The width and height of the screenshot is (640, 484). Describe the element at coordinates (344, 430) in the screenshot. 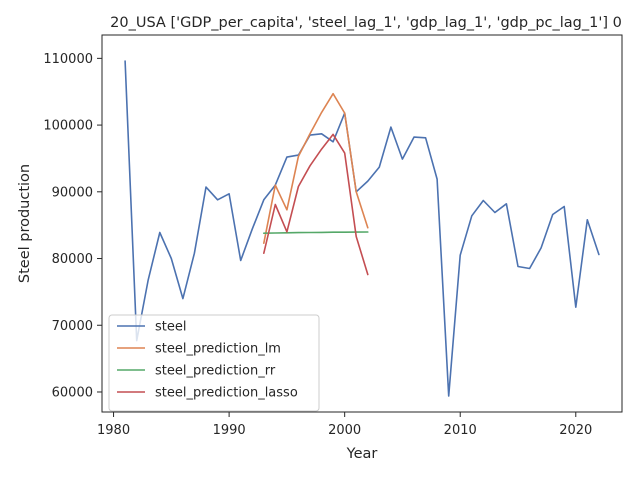

I see `x-tick-label: 2000` at that location.